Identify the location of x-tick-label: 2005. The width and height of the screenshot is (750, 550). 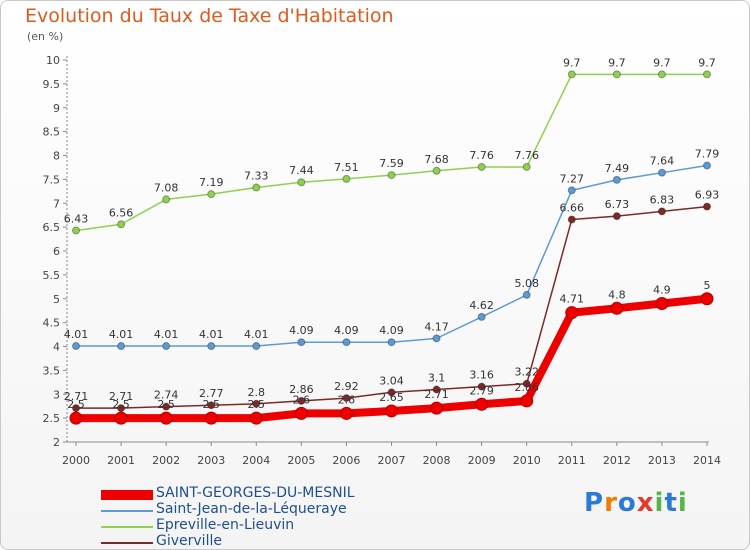
(301, 460).